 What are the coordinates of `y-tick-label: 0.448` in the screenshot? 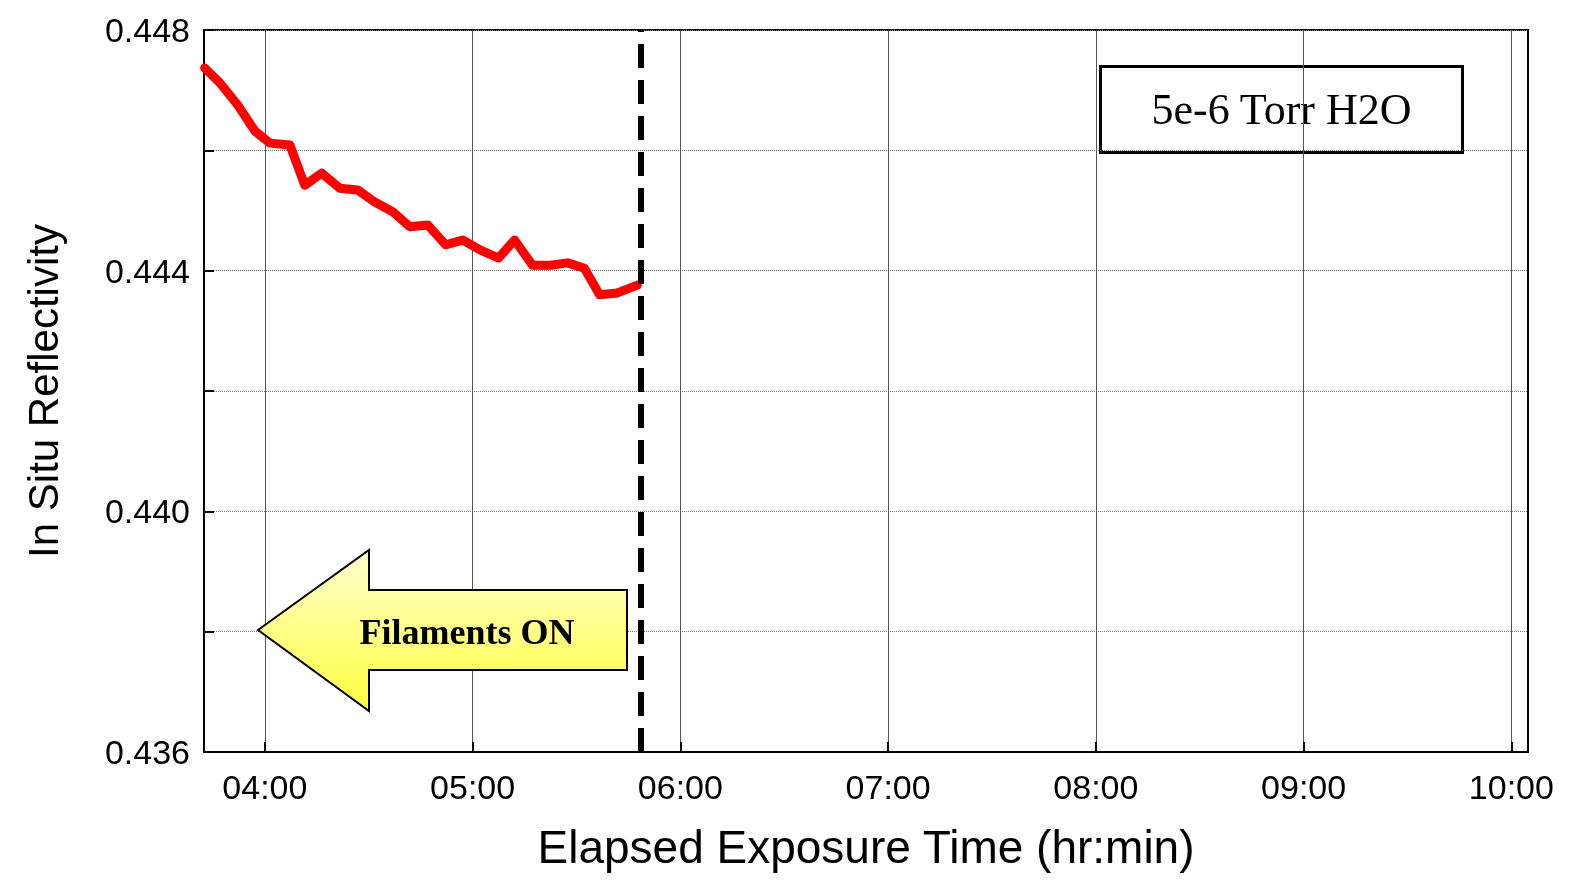 It's located at (147, 30).